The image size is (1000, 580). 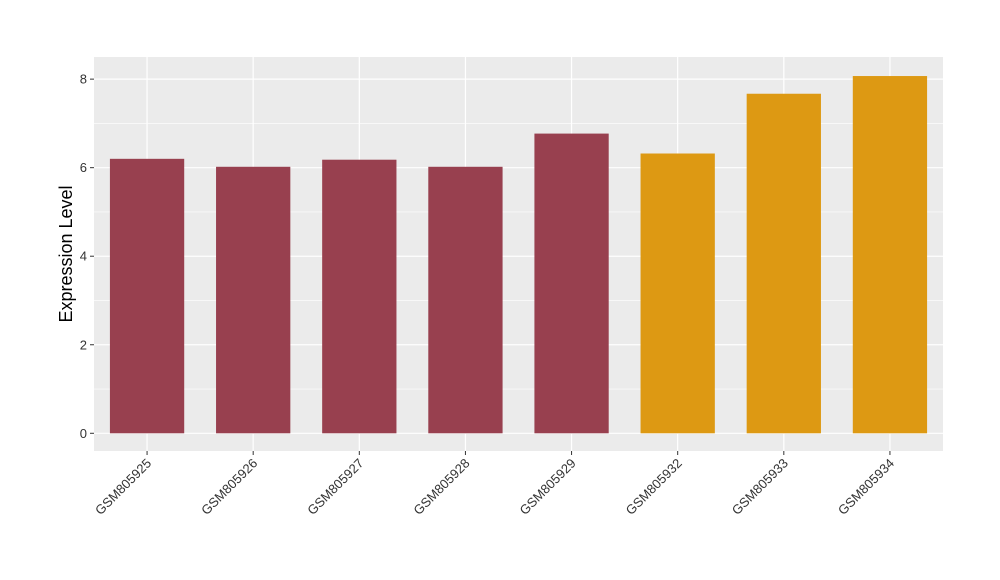 I want to click on y-axis-title: Expression Level, so click(x=66, y=253).